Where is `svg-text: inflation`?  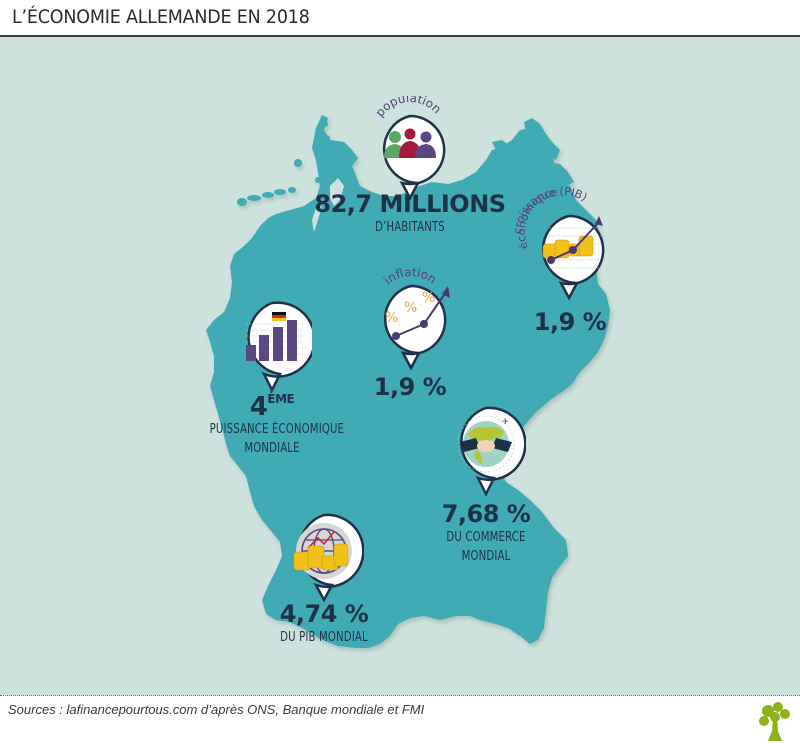
svg-text: inflation is located at coordinates (410, 276).